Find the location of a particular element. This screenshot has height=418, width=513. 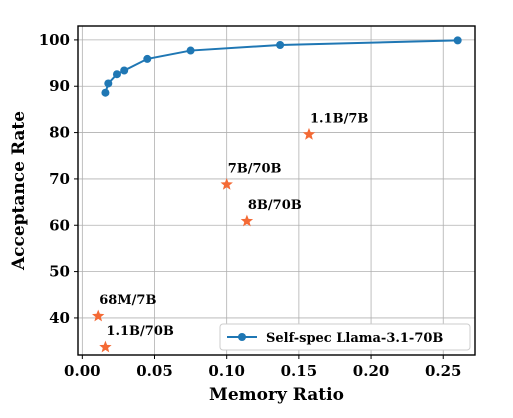

y-tick-label: 40 is located at coordinates (59, 318).